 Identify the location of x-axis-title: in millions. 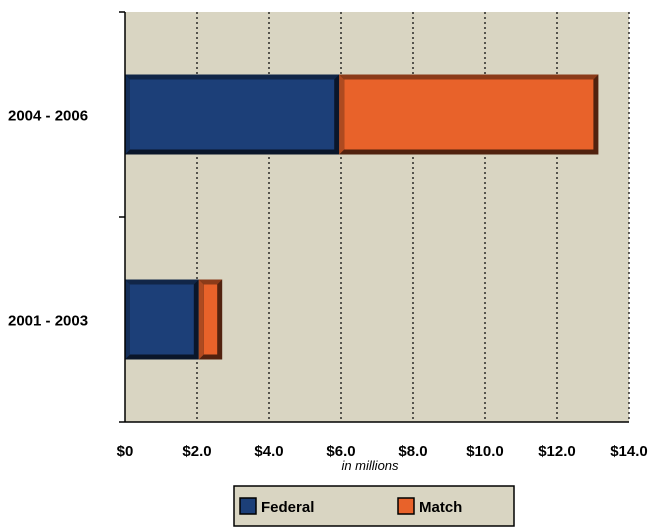
(370, 465).